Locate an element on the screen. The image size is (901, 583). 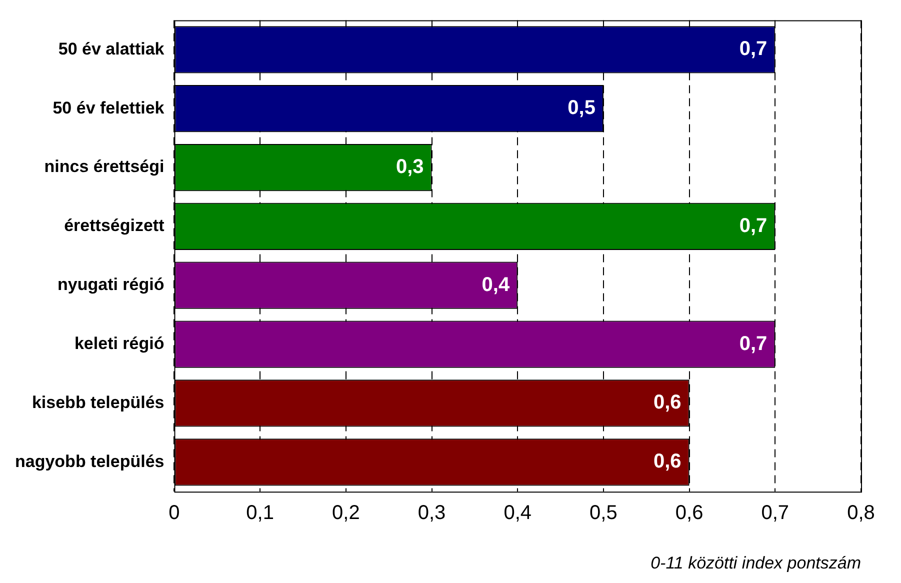
y-tick-label: érettségizett is located at coordinates (114, 226).